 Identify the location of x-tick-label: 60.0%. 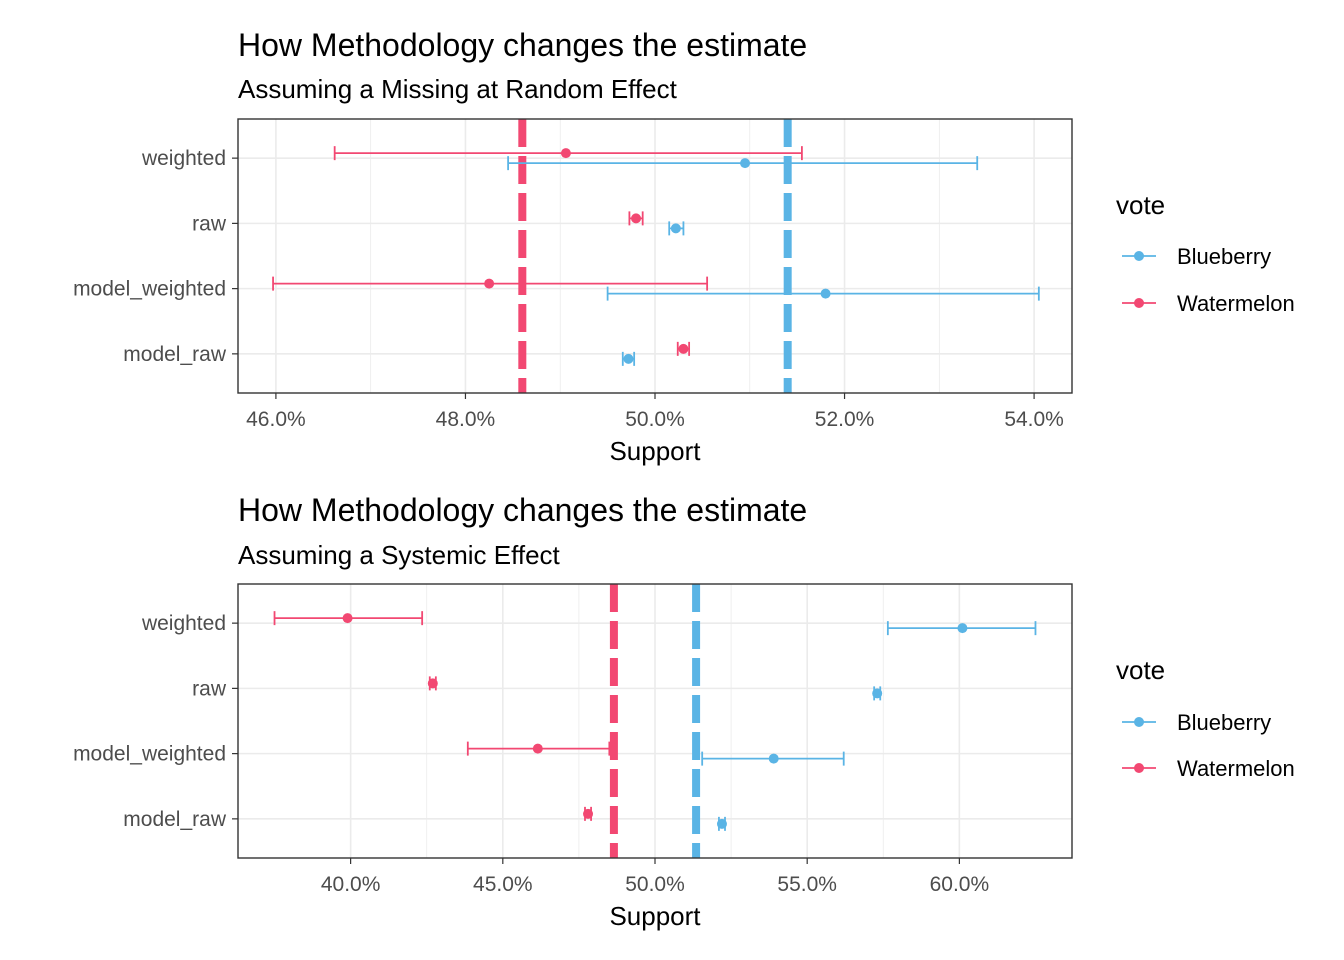
(960, 884).